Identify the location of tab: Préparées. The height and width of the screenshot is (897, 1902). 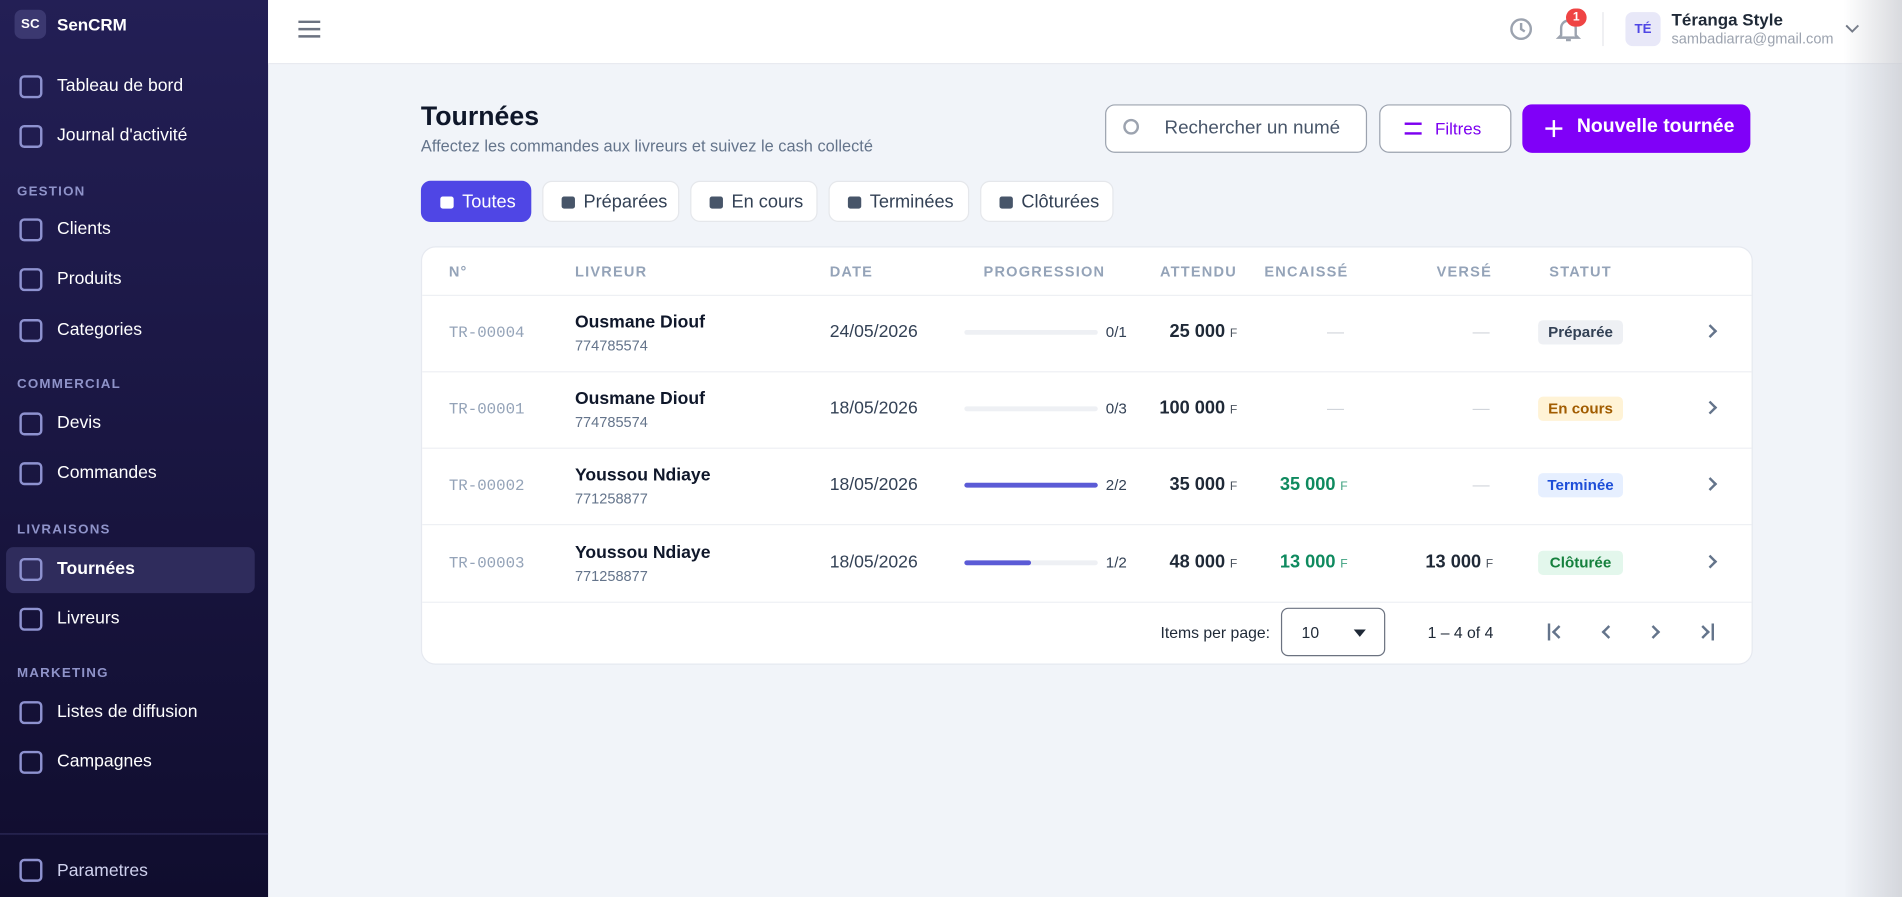
(611, 201).